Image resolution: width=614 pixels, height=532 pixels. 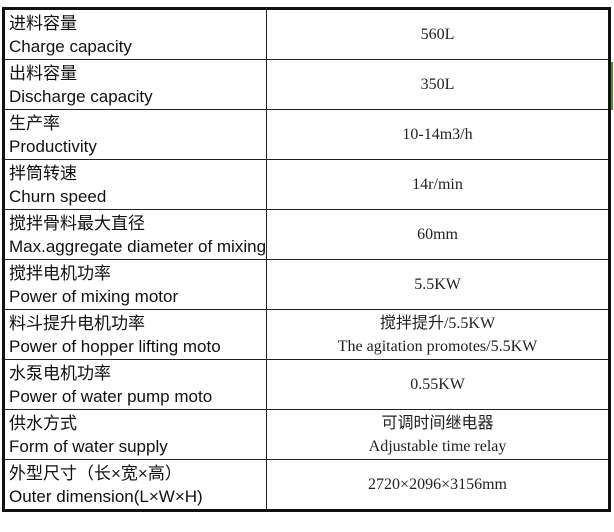 What do you see at coordinates (135, 334) in the screenshot?
I see `spec-label: 料斗提升电机功率 Power of hopper lifting moto` at bounding box center [135, 334].